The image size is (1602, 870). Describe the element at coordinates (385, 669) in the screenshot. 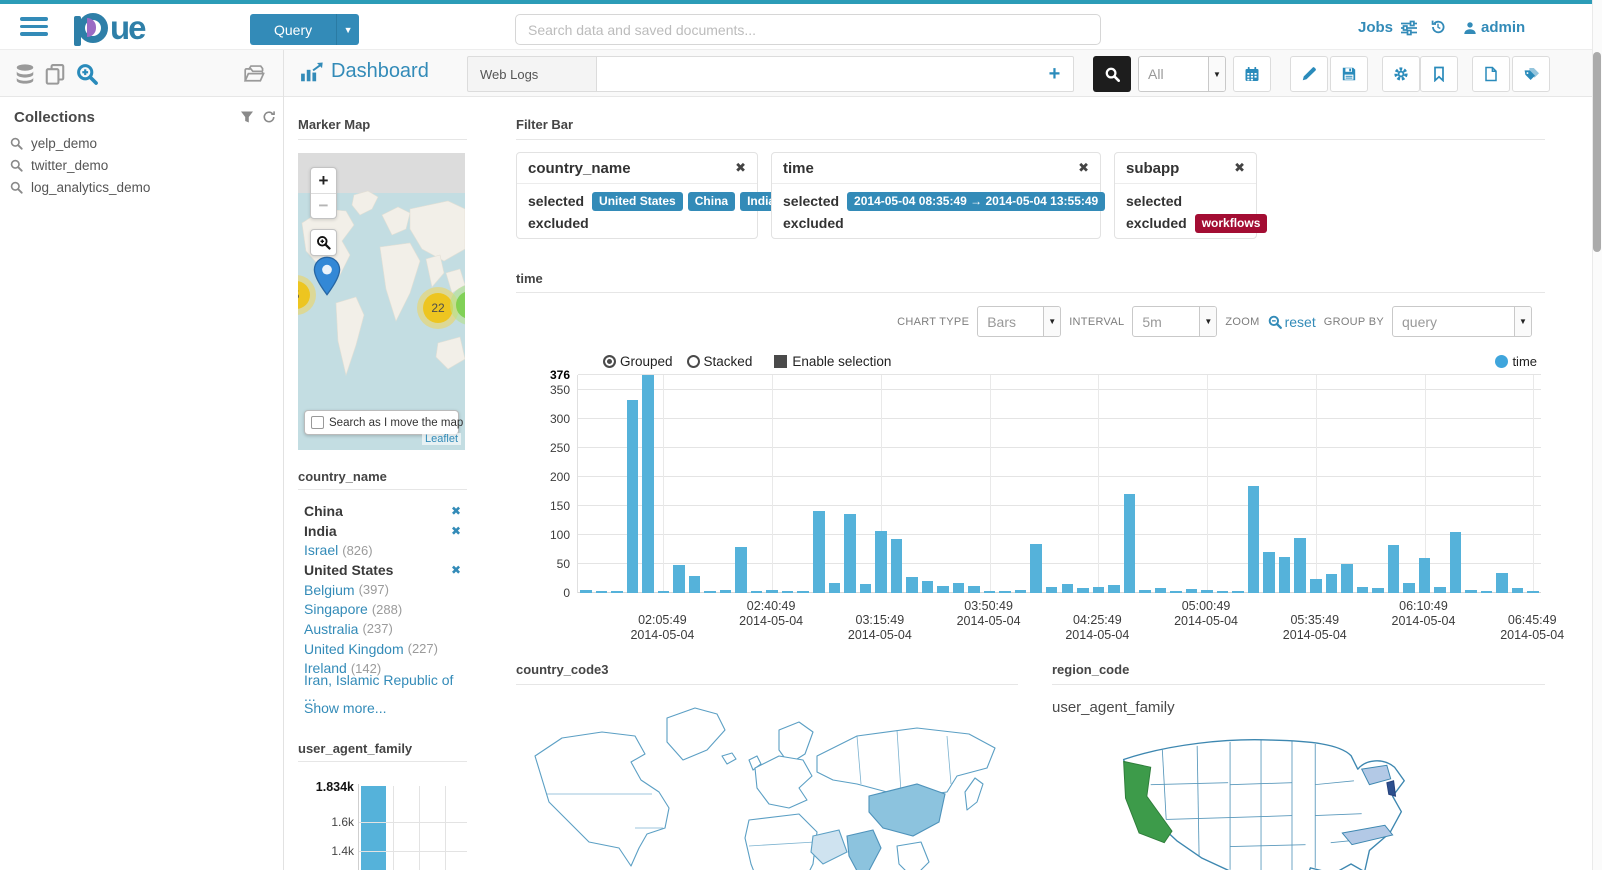

I see `facet-item: Ireland (142)` at that location.